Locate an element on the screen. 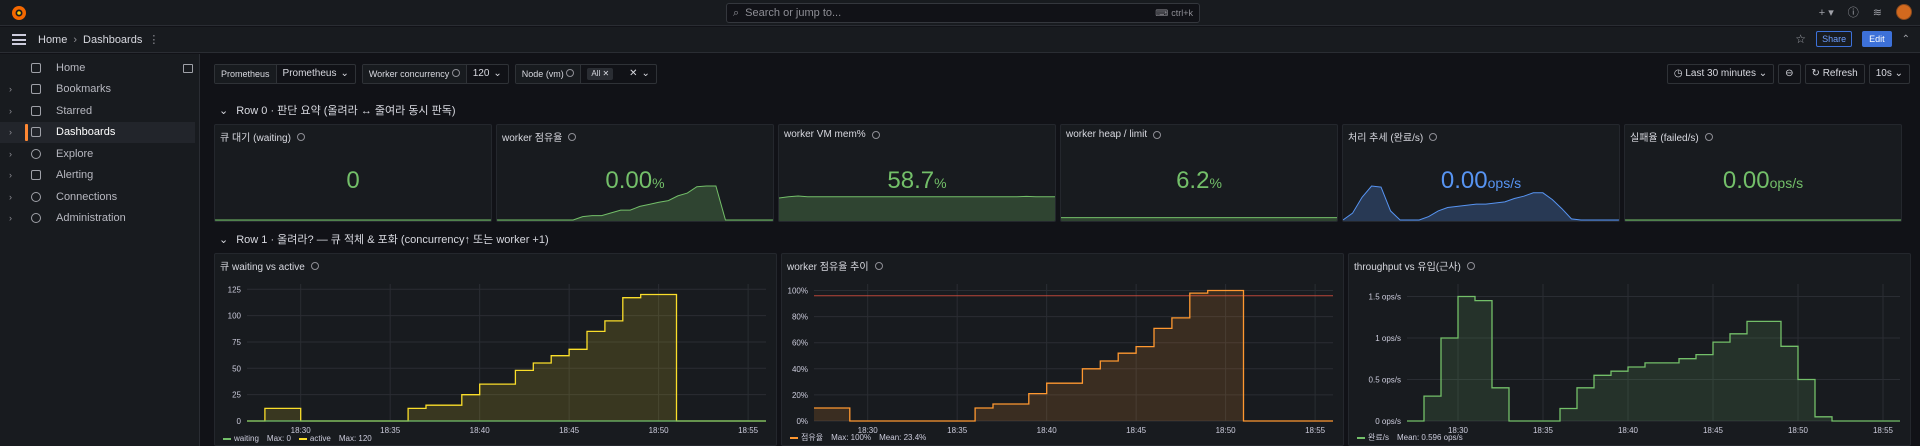 The width and height of the screenshot is (1920, 446). legend-item: 완료/s is located at coordinates (1373, 437).